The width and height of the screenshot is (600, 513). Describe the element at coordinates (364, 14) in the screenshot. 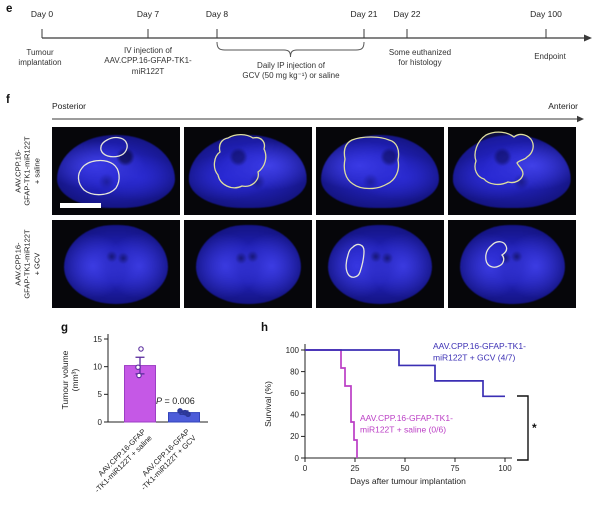

I see `timeline-day-21: Day 21` at that location.